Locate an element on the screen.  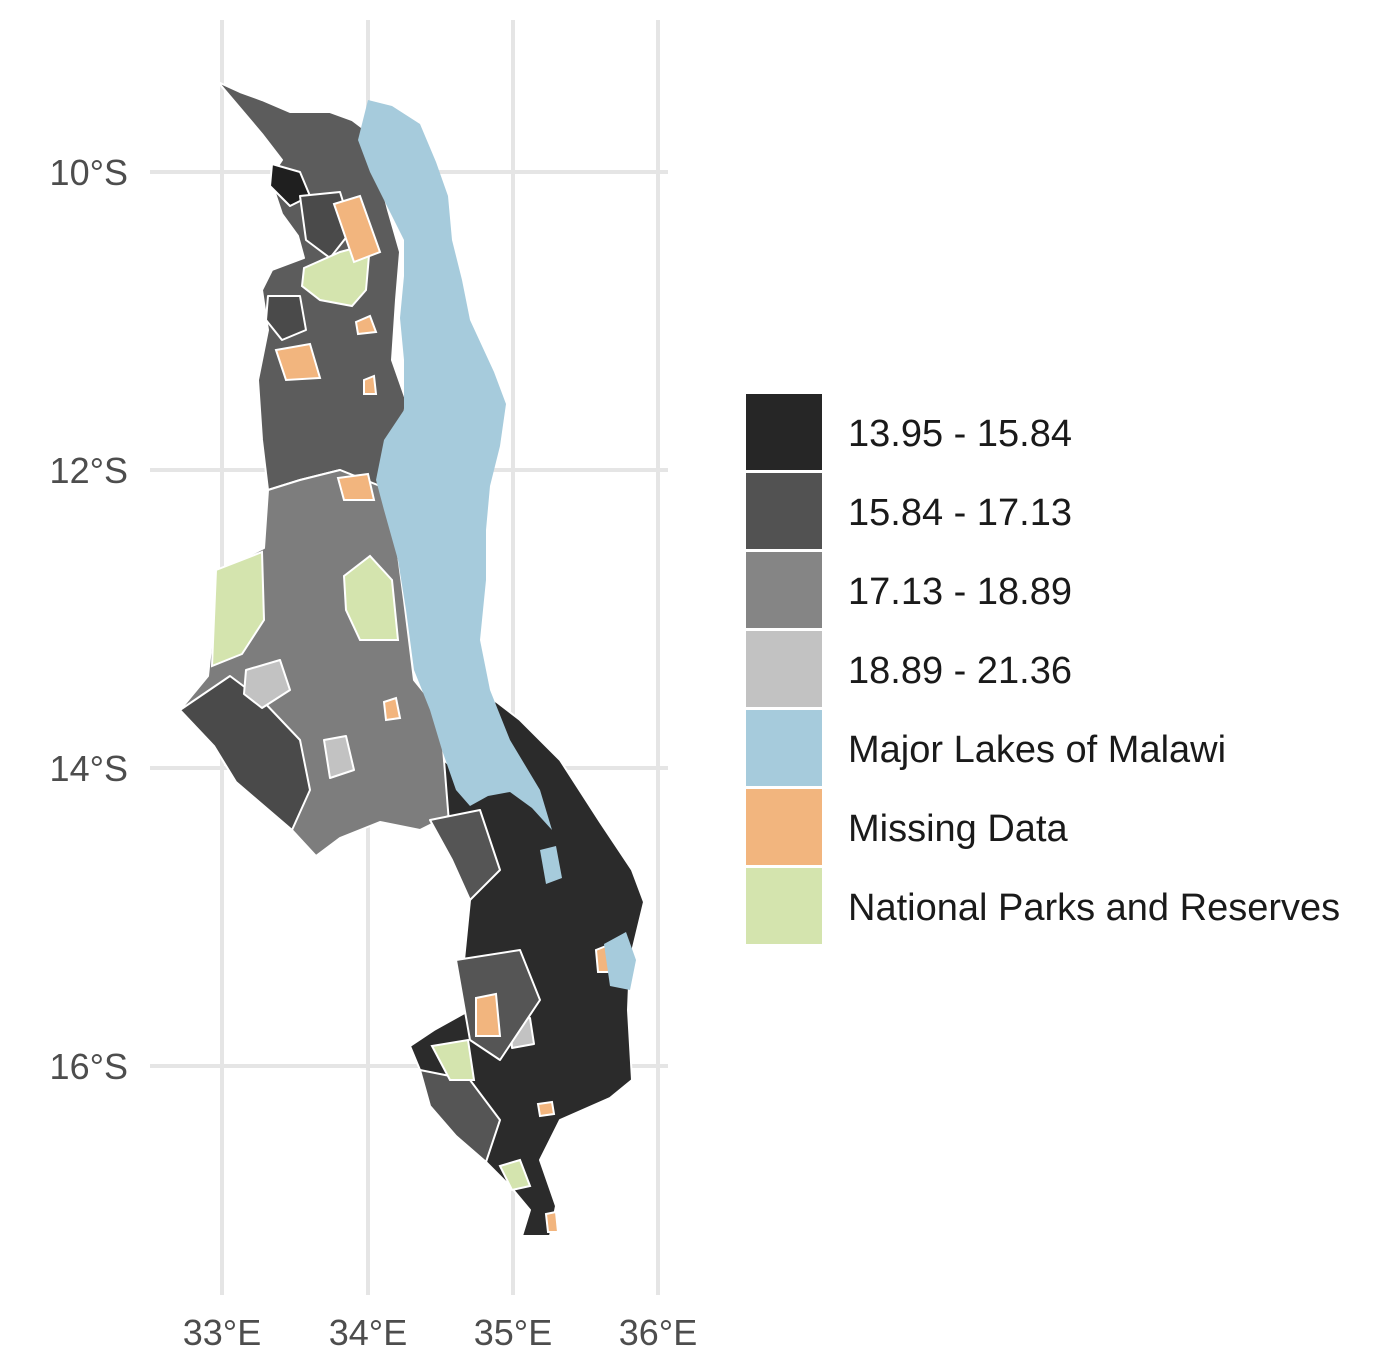
x-tick-34: 34°E is located at coordinates (368, 1332).